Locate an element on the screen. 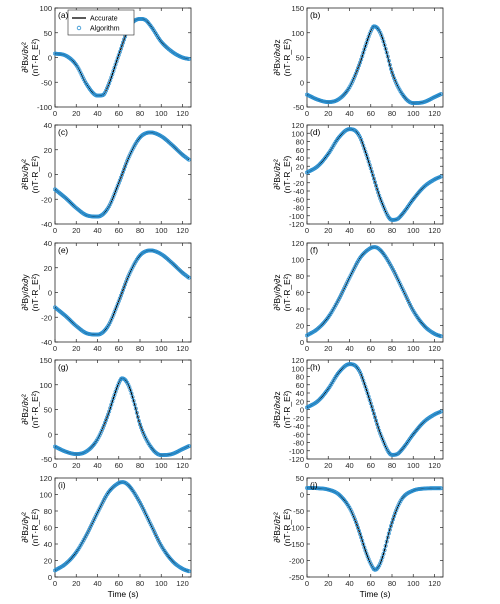  panel-label: (c) is located at coordinates (63, 132).